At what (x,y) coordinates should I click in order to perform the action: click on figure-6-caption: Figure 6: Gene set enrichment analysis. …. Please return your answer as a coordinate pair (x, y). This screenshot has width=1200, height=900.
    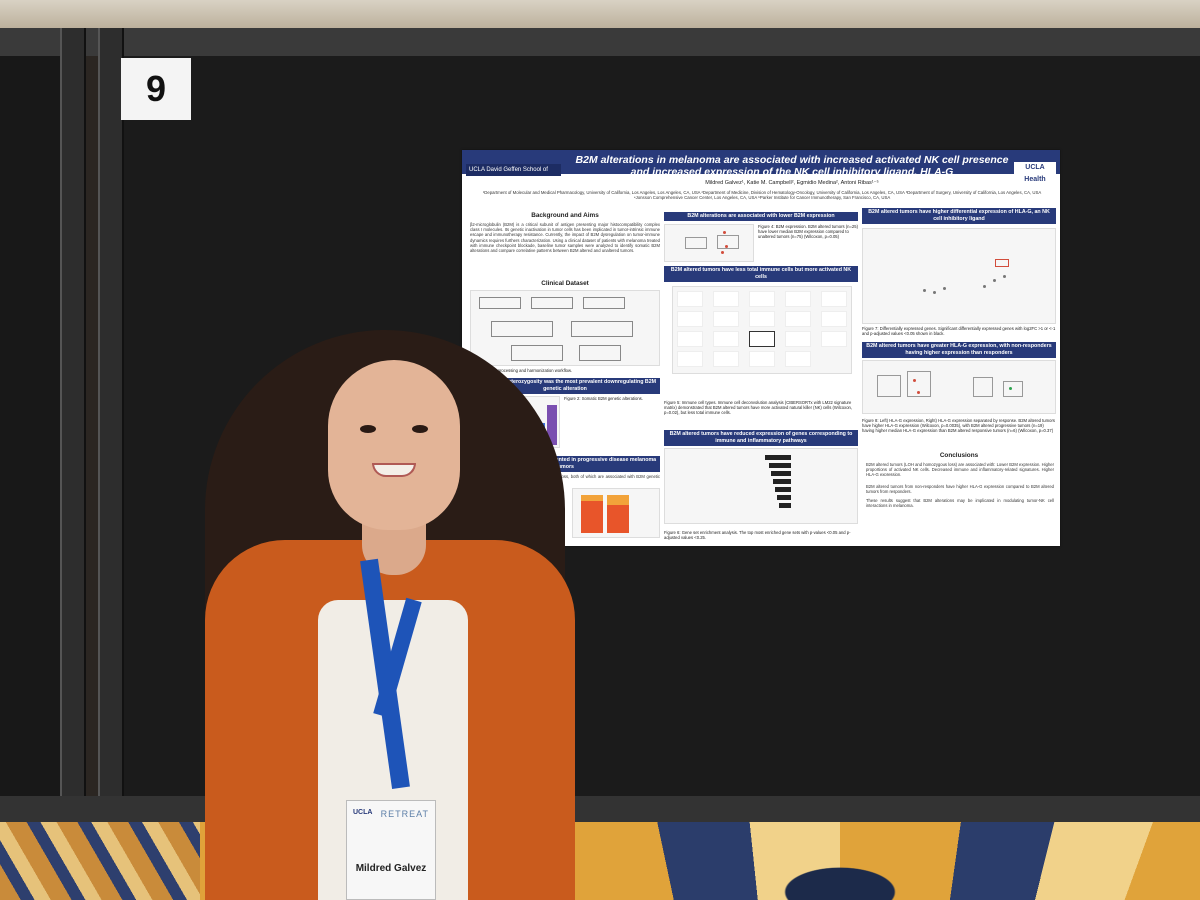
    Looking at the image, I should click on (757, 535).